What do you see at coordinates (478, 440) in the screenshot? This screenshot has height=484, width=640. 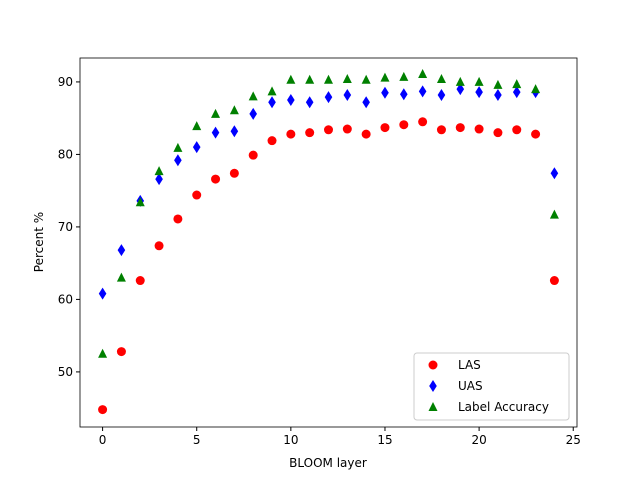 I see `x-tick-label: 20` at bounding box center [478, 440].